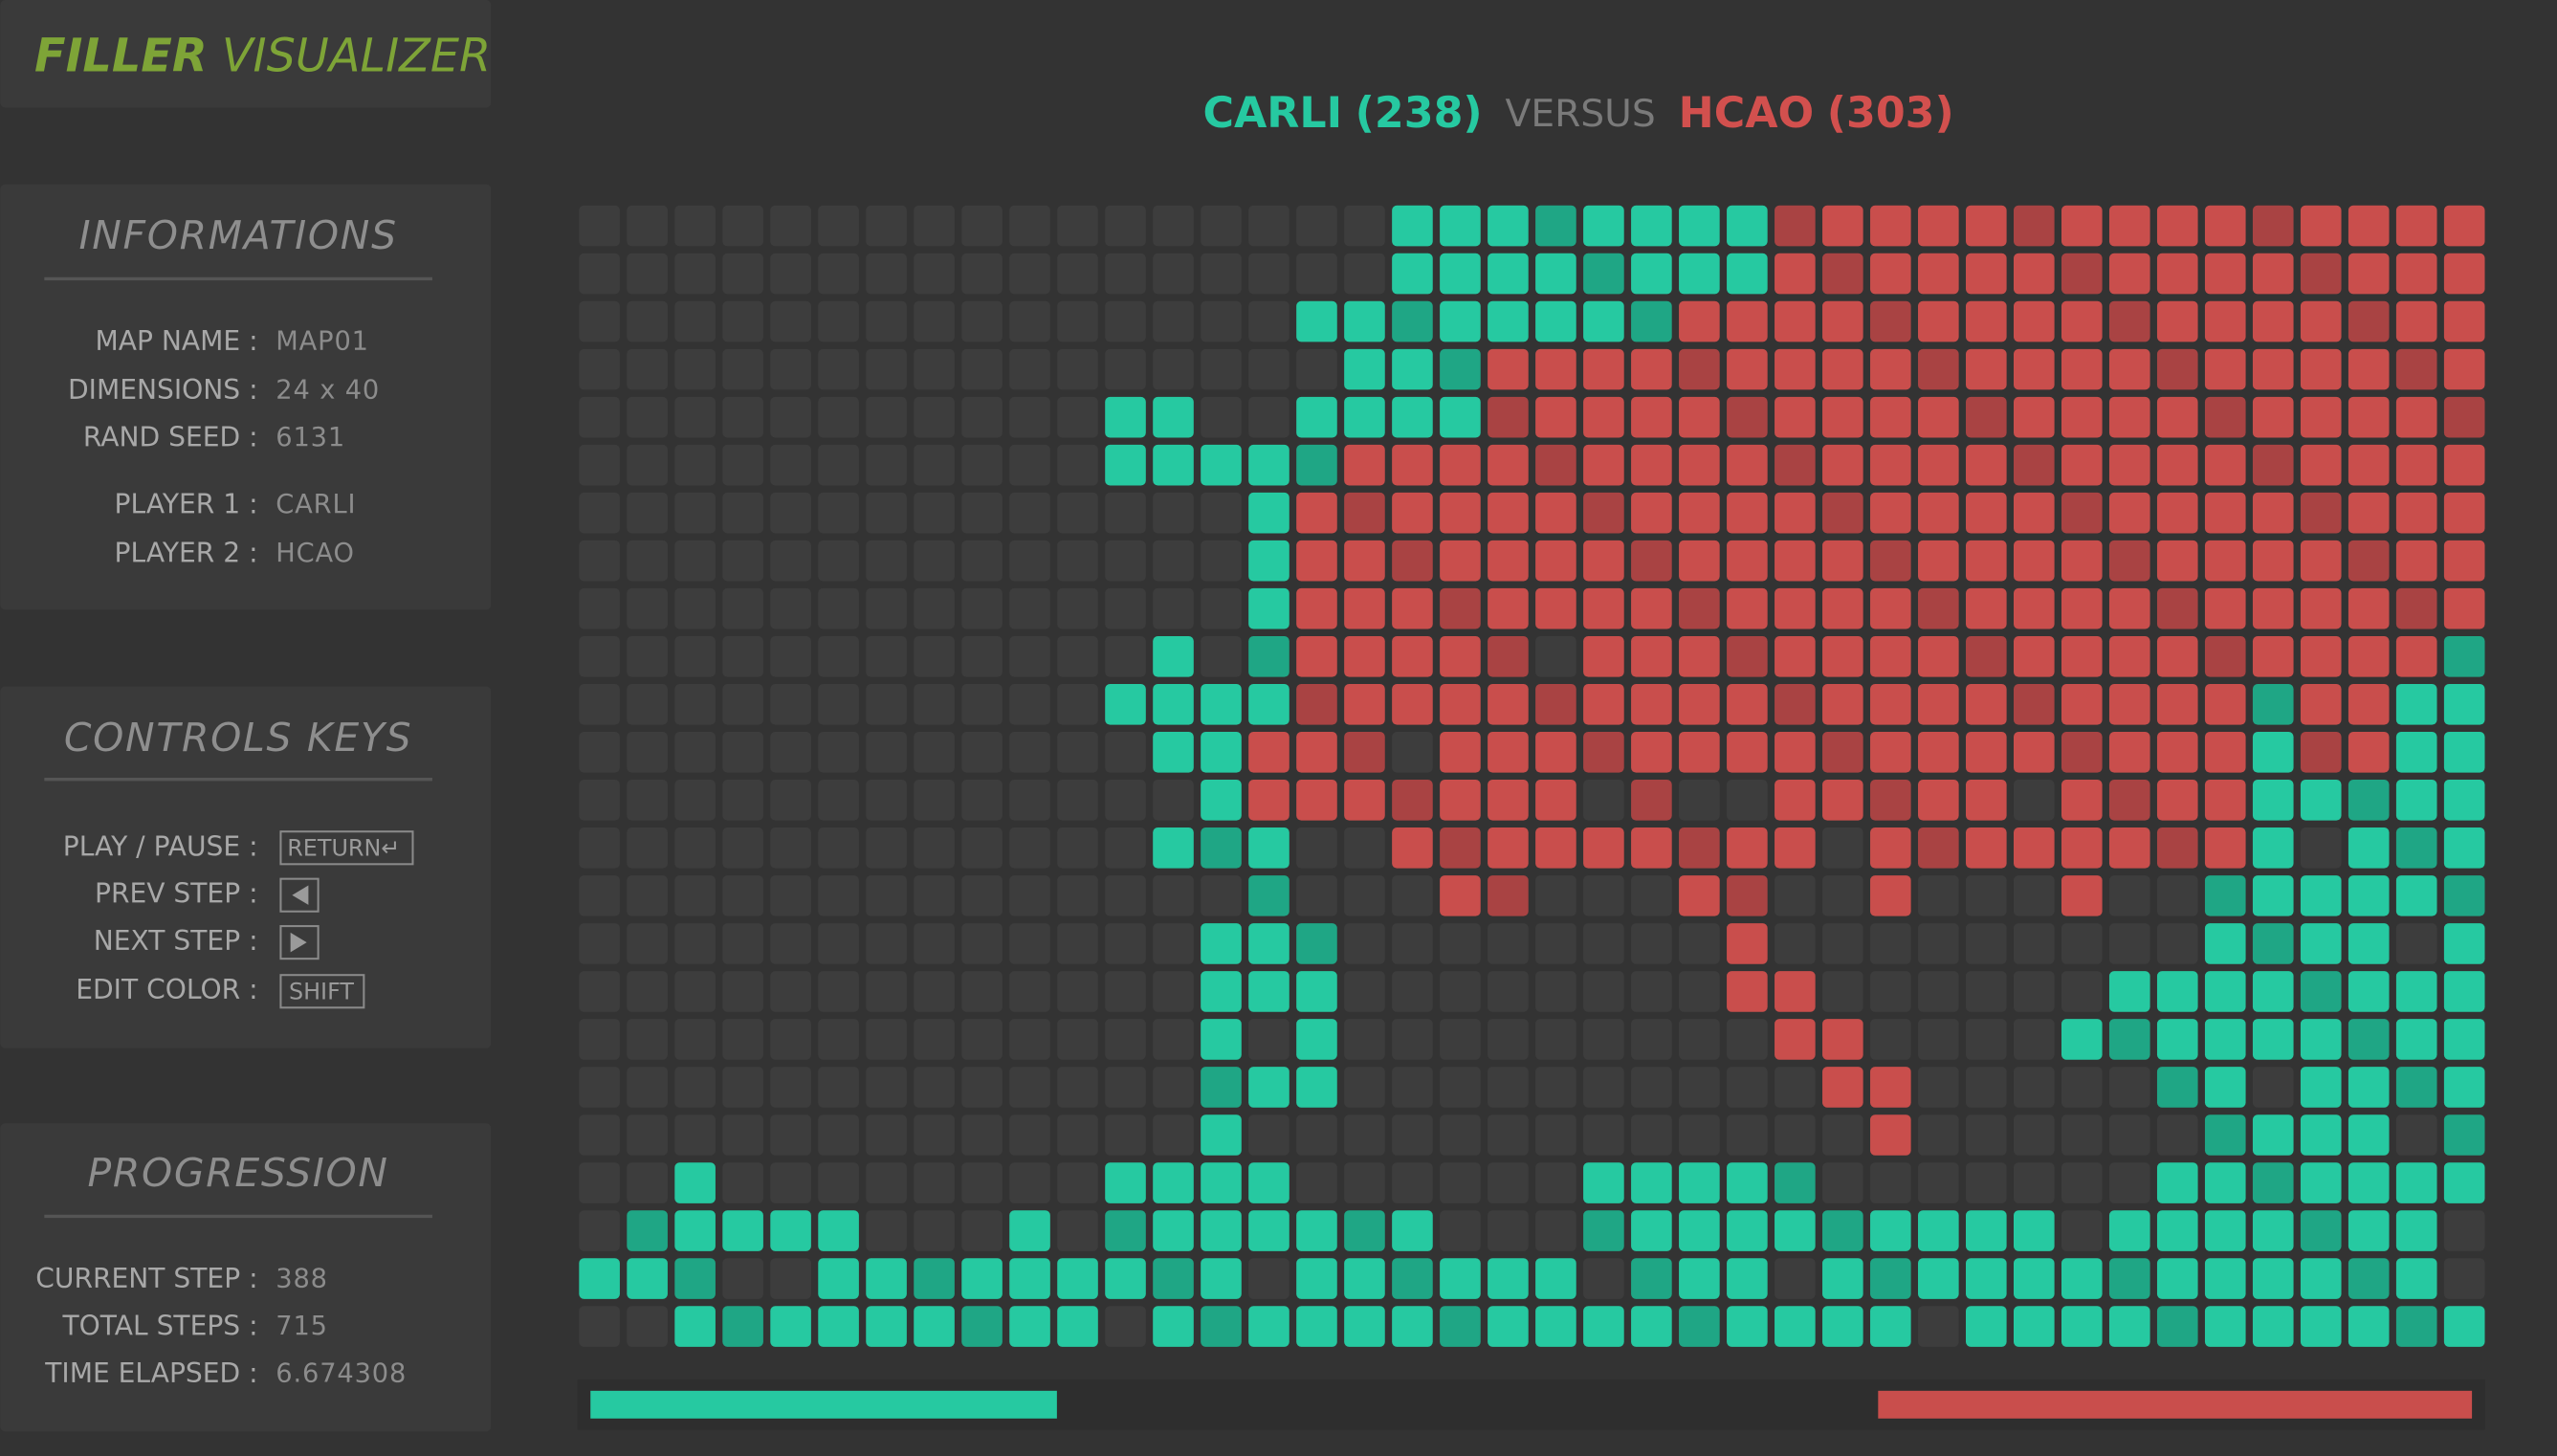 The height and width of the screenshot is (1456, 2557). Describe the element at coordinates (823, 1405) in the screenshot. I see `player1-score-bar` at that location.